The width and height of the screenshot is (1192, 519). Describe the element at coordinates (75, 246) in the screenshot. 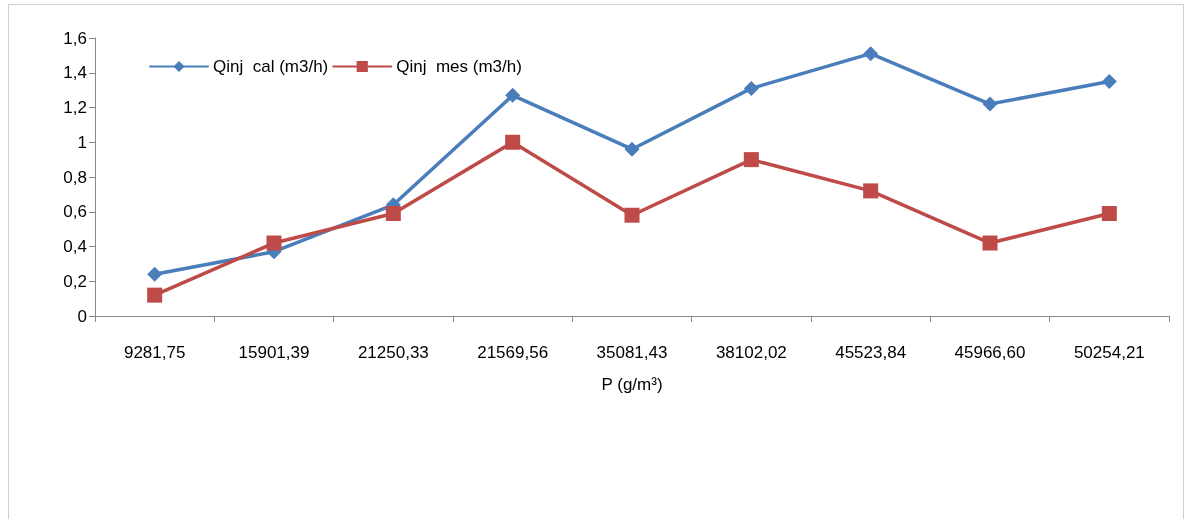

I see `y-tick-label: 0,4` at that location.